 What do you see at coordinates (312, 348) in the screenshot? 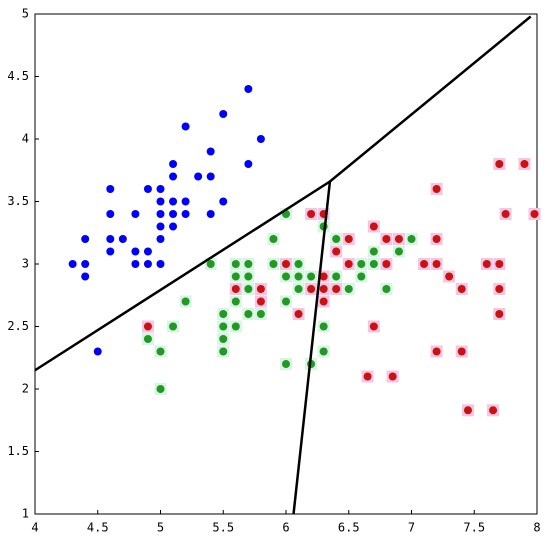
I see `boundary-line` at bounding box center [312, 348].